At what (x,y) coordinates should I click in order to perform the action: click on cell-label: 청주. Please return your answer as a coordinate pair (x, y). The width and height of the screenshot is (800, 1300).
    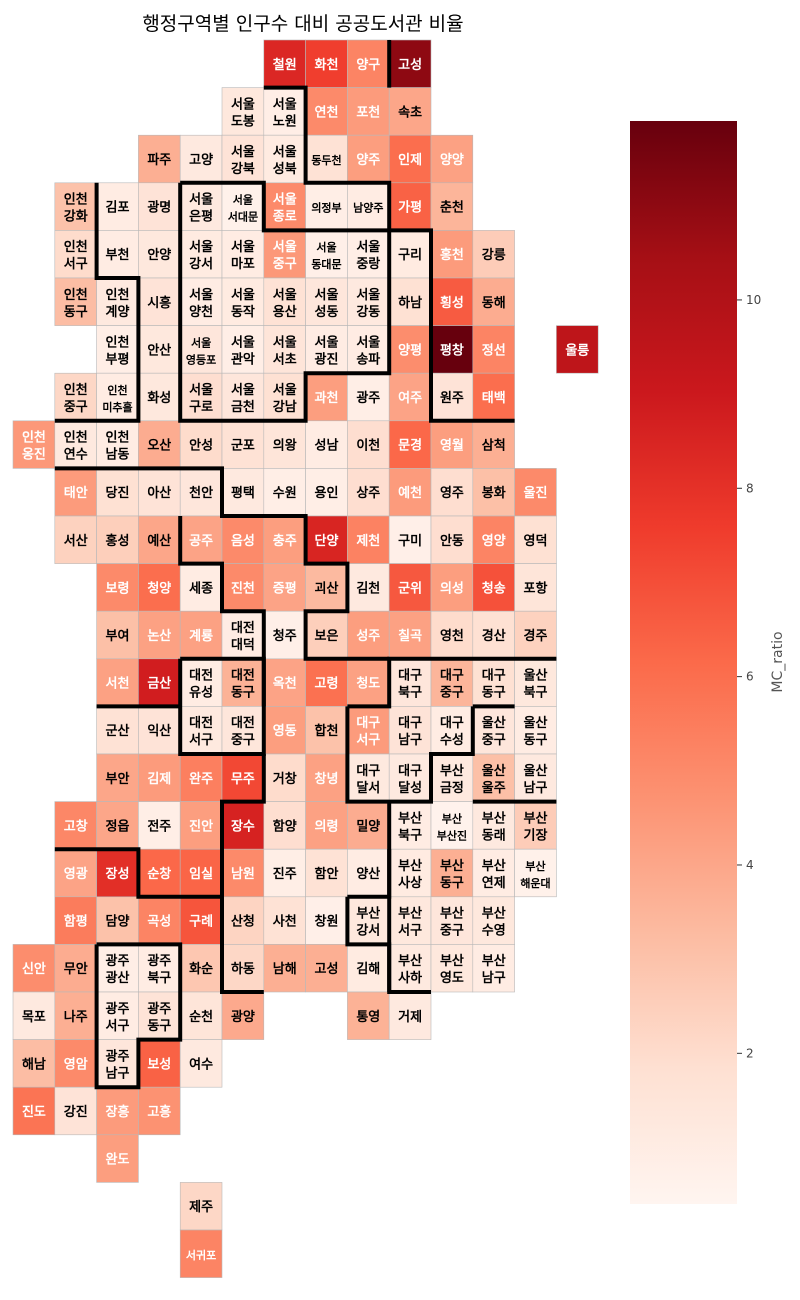
    Looking at the image, I should click on (285, 636).